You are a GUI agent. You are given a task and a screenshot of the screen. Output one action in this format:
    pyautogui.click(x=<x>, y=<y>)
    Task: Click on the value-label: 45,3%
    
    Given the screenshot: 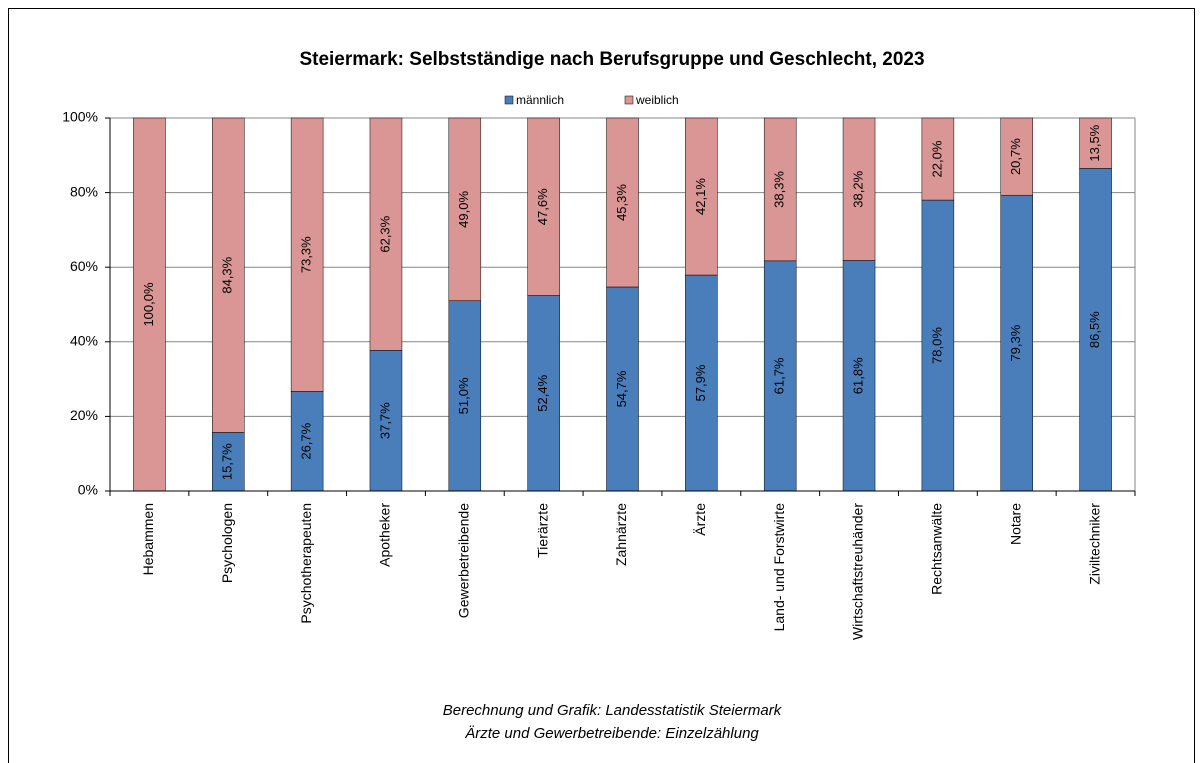 What is the action you would take?
    pyautogui.click(x=621, y=202)
    